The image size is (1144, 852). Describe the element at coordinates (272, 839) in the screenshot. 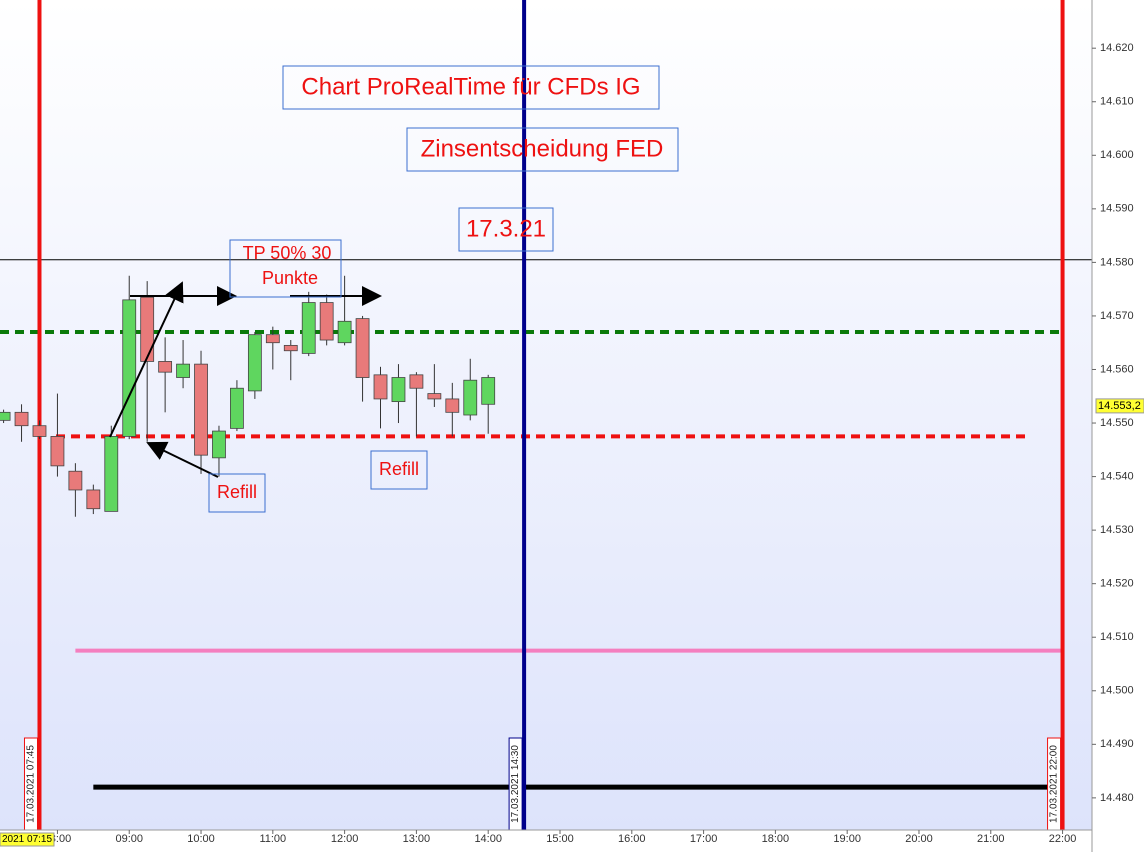

I see `x-tick-label: 11:00` at that location.